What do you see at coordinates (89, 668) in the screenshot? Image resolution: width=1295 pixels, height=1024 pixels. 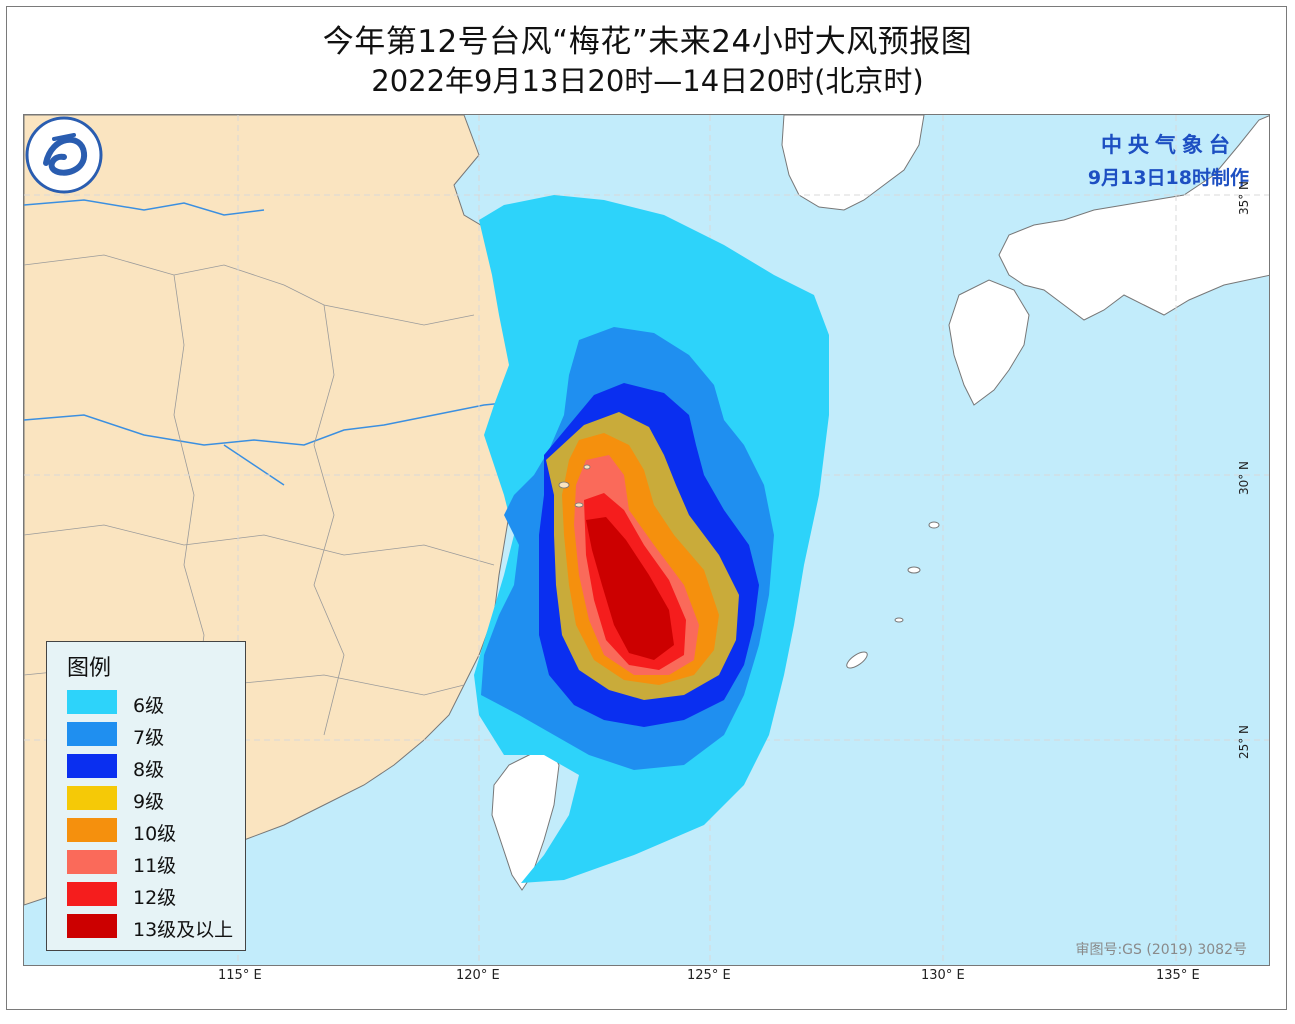 I see `legend-title: 图例` at bounding box center [89, 668].